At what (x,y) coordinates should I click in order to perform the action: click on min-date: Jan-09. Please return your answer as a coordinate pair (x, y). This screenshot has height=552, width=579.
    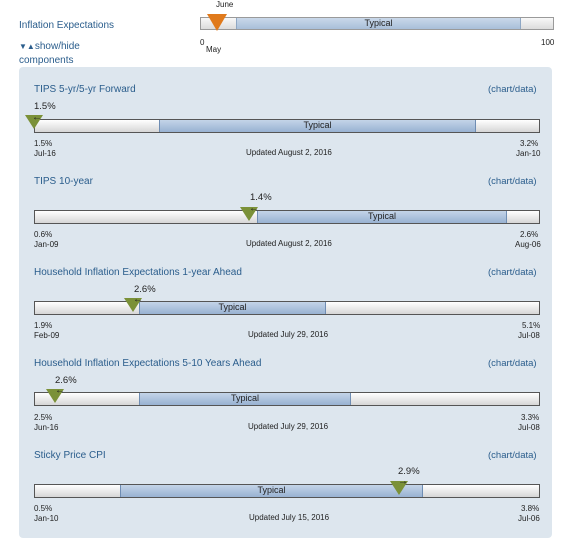
    Looking at the image, I should click on (46, 244).